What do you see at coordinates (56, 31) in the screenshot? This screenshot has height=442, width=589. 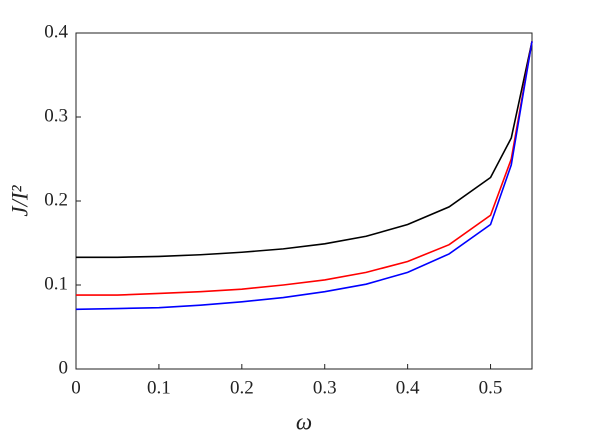 I see `y-tick-label: 0.4` at bounding box center [56, 31].